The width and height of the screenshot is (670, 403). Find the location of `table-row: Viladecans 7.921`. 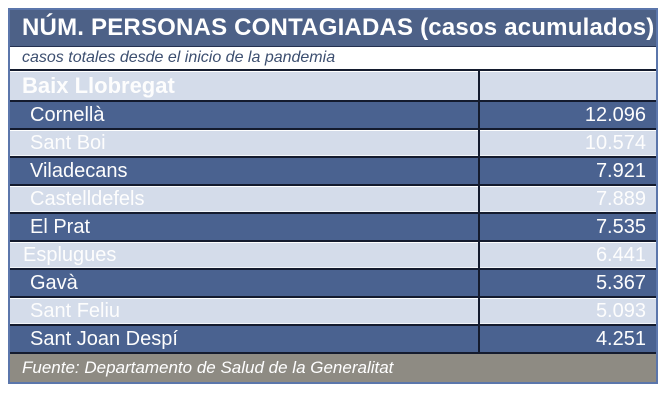

table-row: Viladecans 7.921 is located at coordinates (333, 172).